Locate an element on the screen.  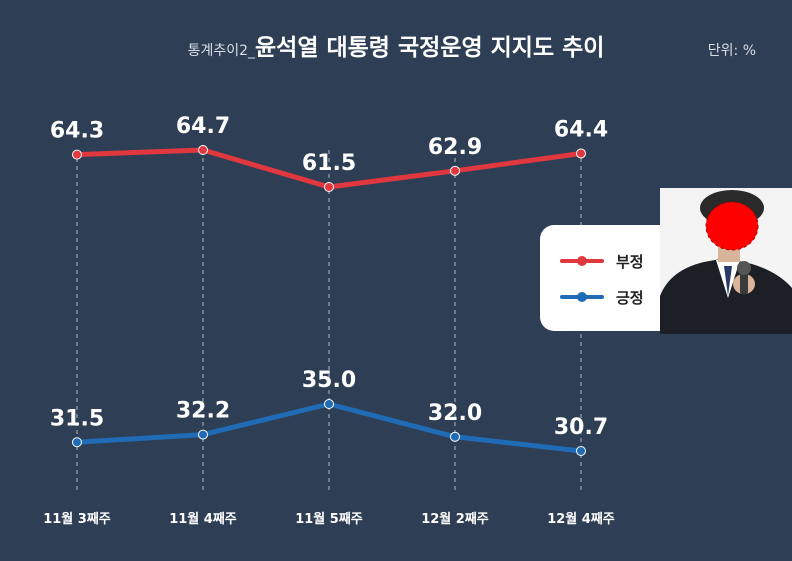
legend-swatch-positive is located at coordinates (582, 297).